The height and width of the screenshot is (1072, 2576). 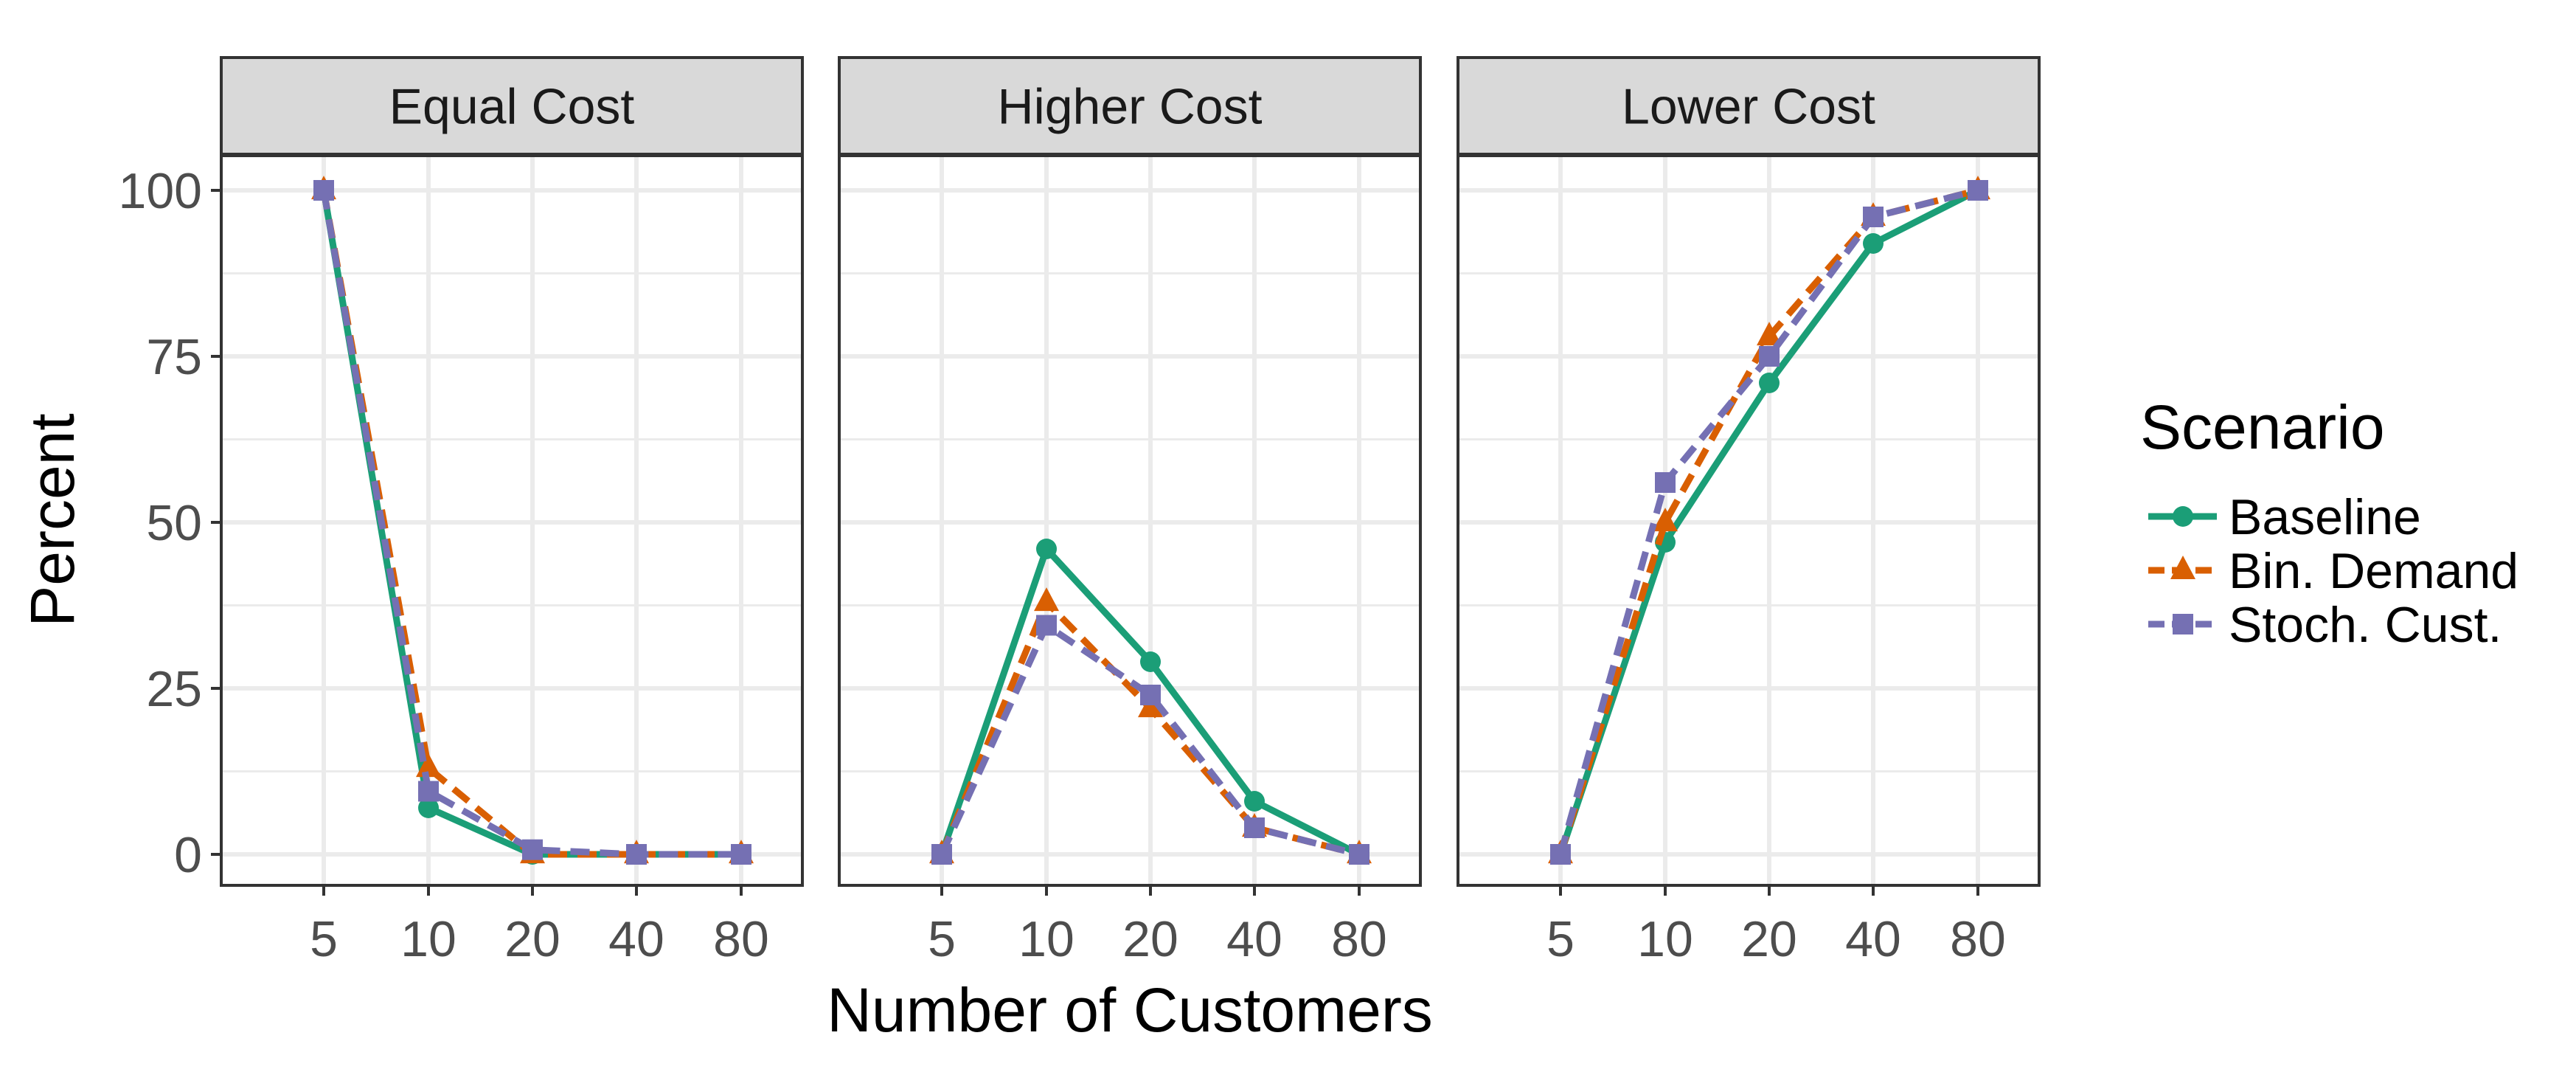 I want to click on y-tick-label: 100, so click(x=160, y=191).